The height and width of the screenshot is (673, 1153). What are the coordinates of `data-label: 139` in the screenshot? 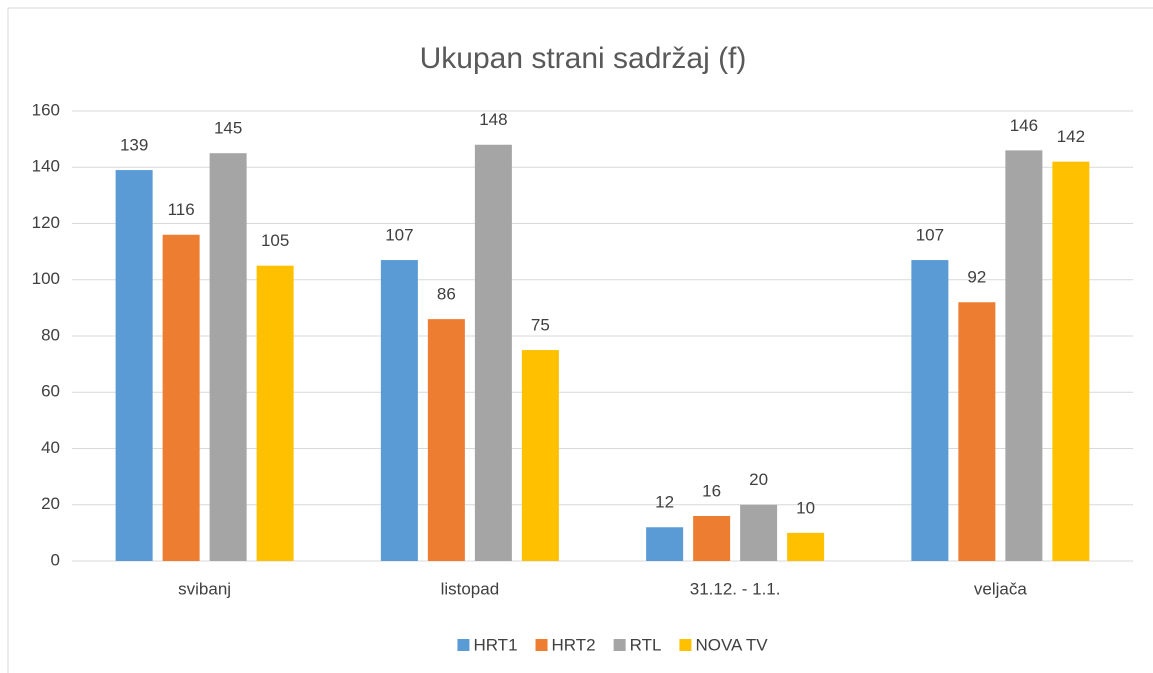 It's located at (134, 145).